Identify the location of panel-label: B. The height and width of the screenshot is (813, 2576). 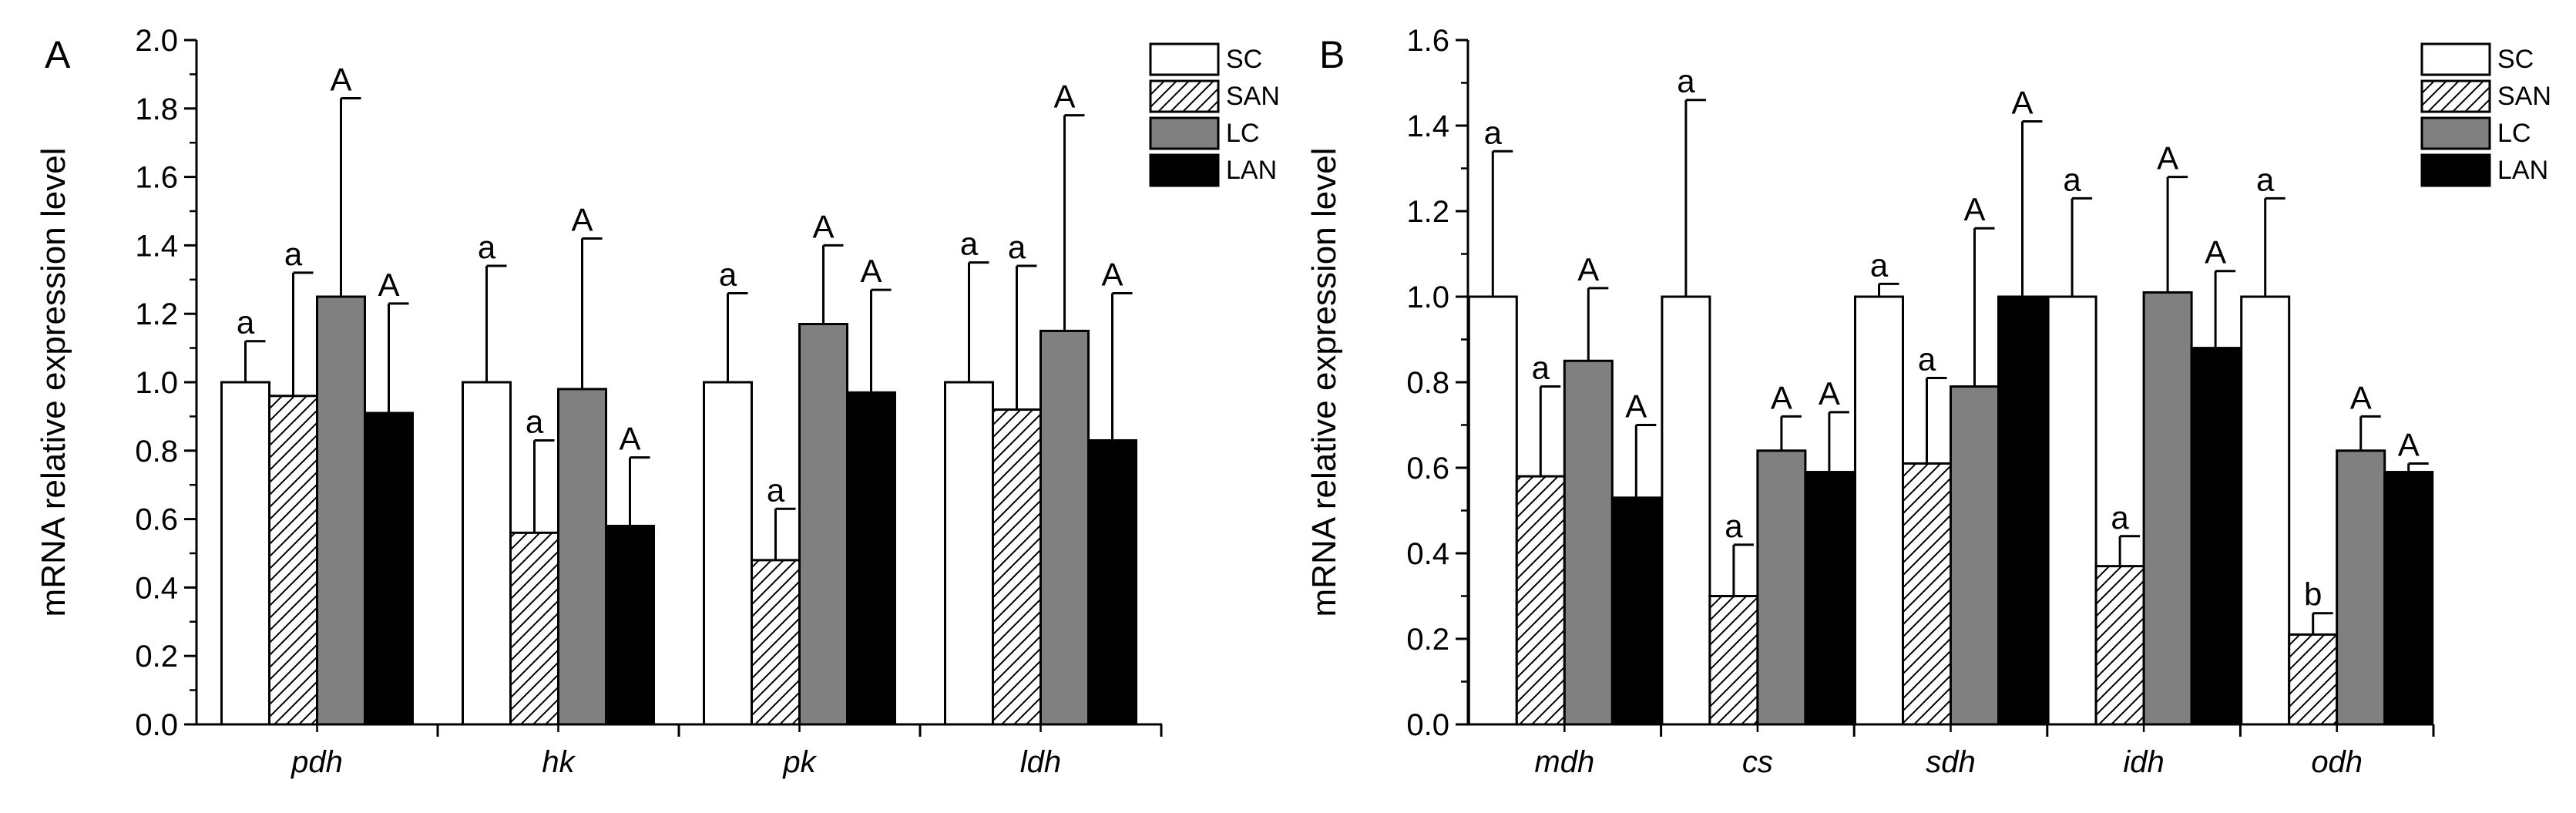
(1332, 54).